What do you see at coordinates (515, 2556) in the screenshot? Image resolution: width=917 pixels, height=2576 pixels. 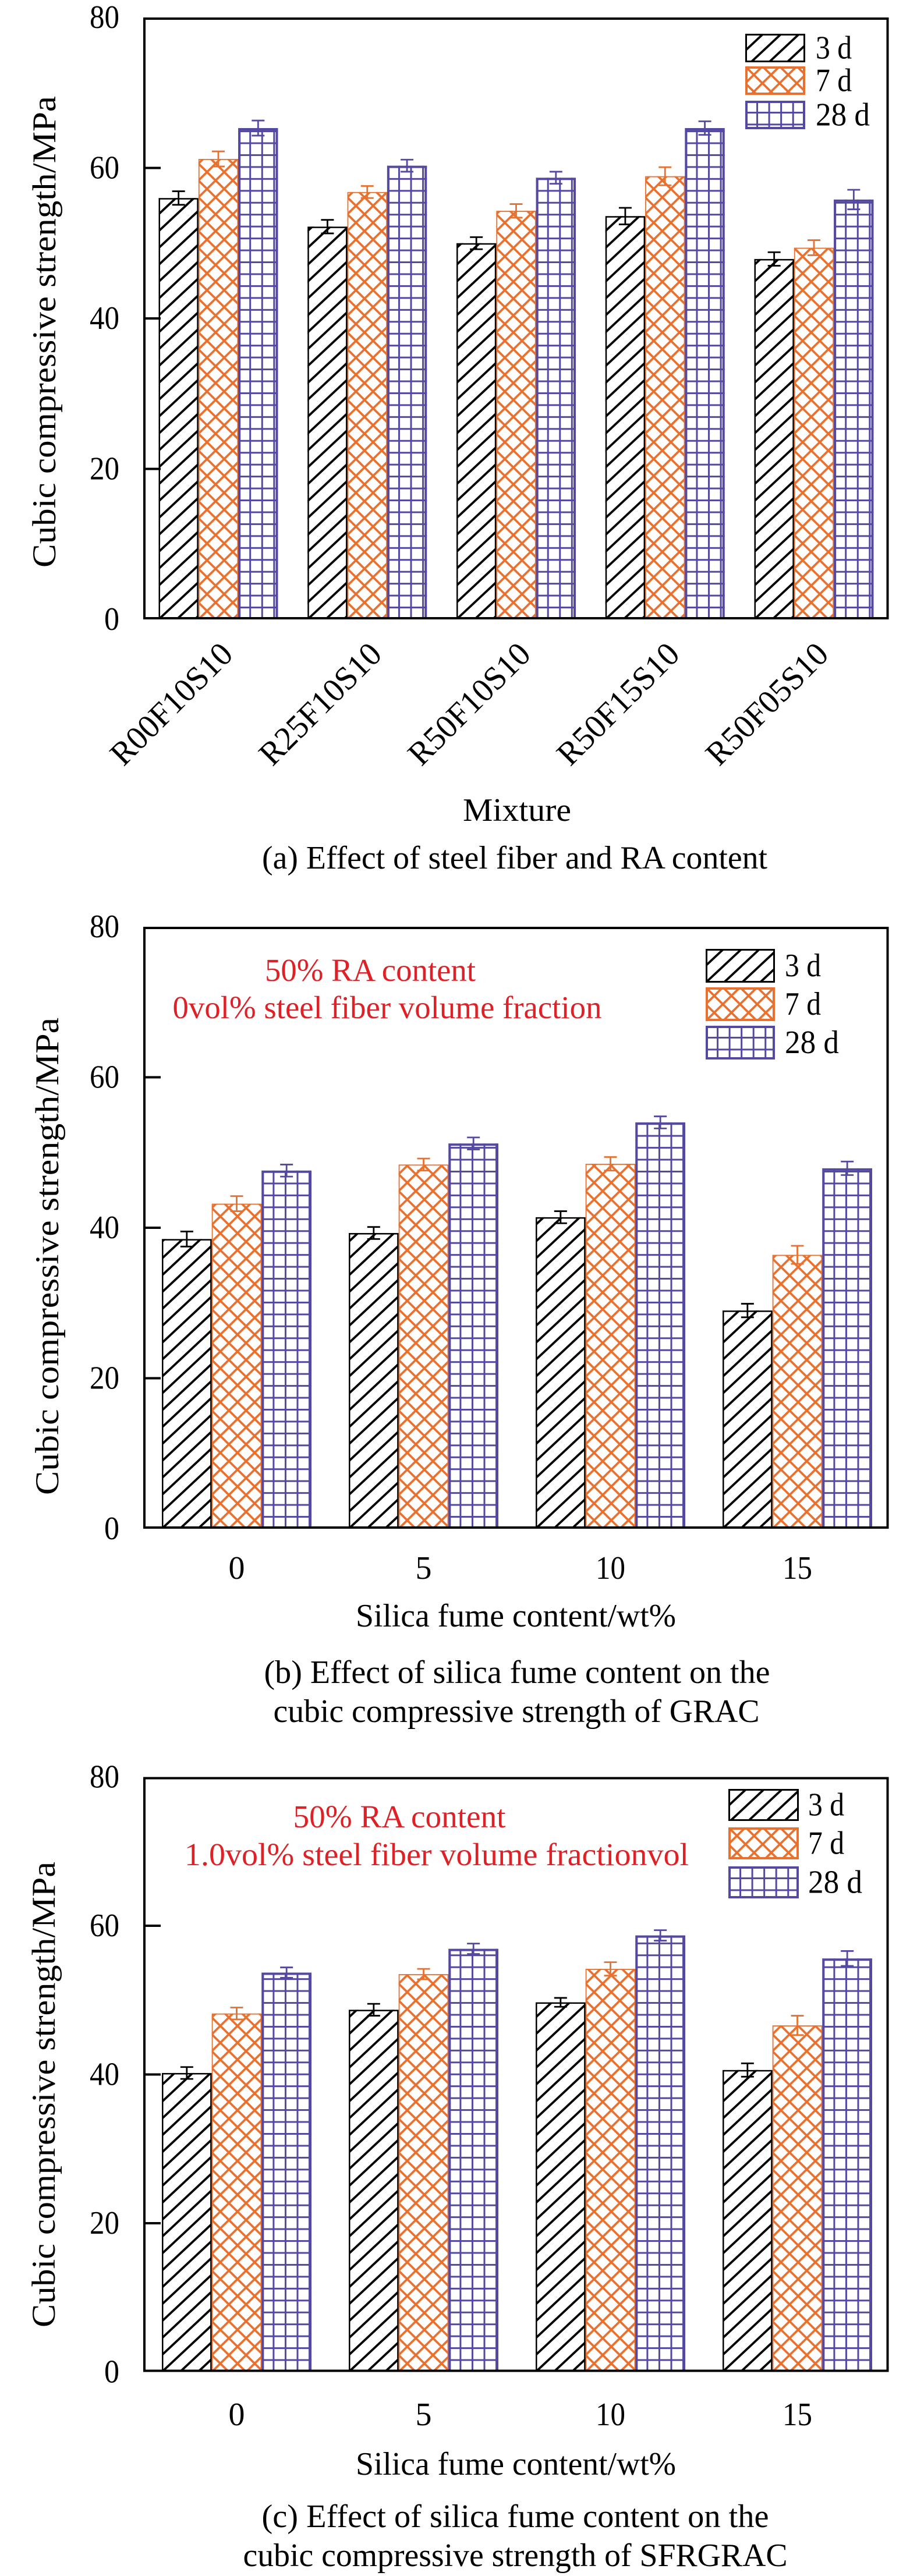 I see `svg-text:cubic compressive strength of: cubic compressive strength of SFRGRAC` at bounding box center [515, 2556].